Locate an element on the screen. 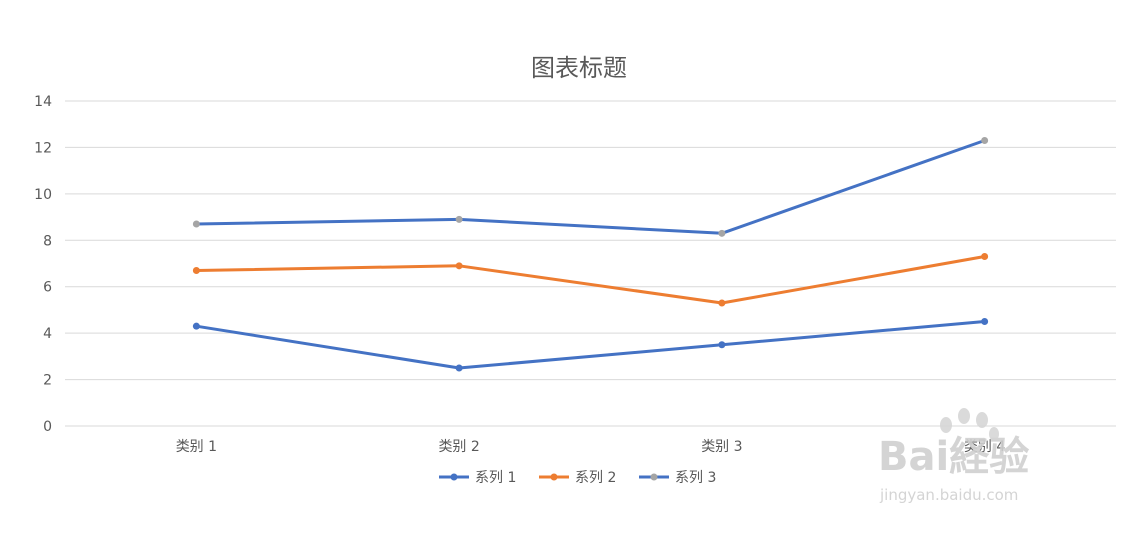  watermark: Bai経验 jingyan.baidu.com is located at coordinates (953, 456).